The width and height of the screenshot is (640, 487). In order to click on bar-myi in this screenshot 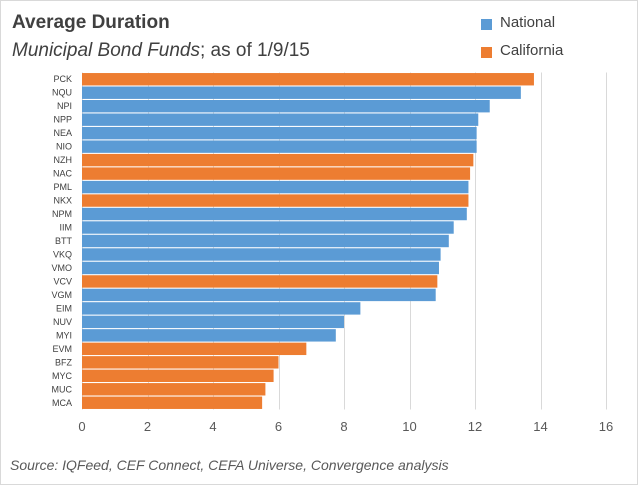, I will do `click(209, 335)`.